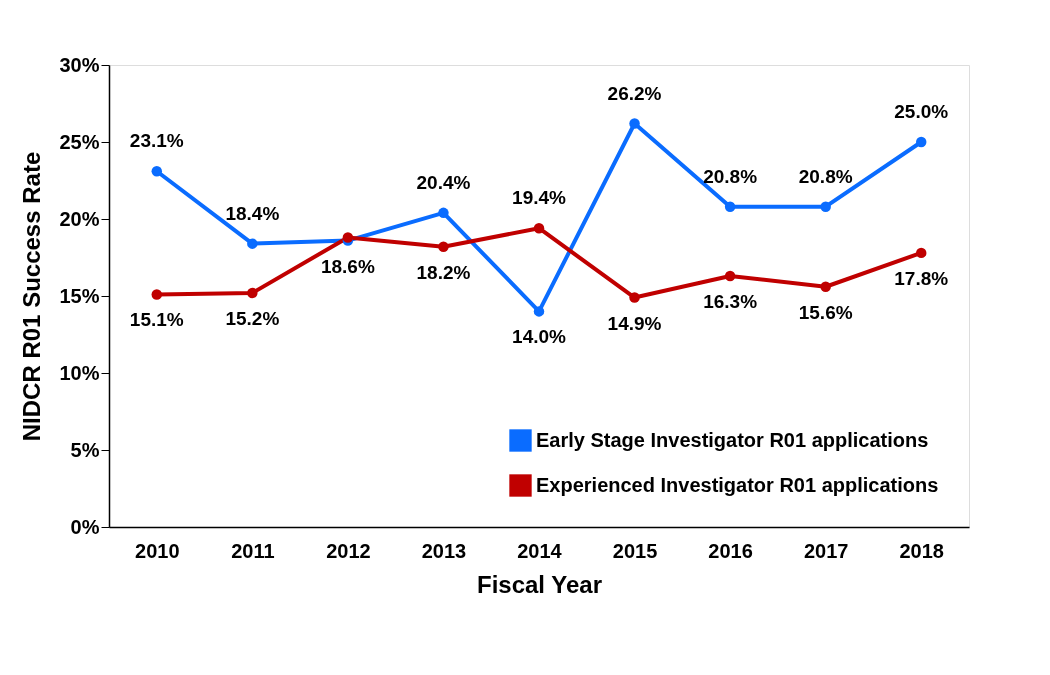 This screenshot has height=675, width=1050. What do you see at coordinates (252, 213) in the screenshot?
I see `data-label: 18.4%` at bounding box center [252, 213].